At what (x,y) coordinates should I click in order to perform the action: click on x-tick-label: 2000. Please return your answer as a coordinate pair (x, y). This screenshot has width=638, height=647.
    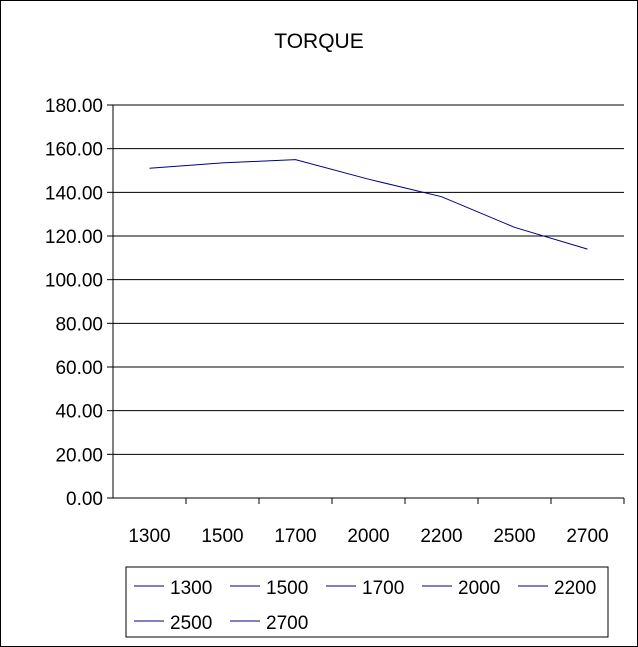
    Looking at the image, I should click on (368, 536).